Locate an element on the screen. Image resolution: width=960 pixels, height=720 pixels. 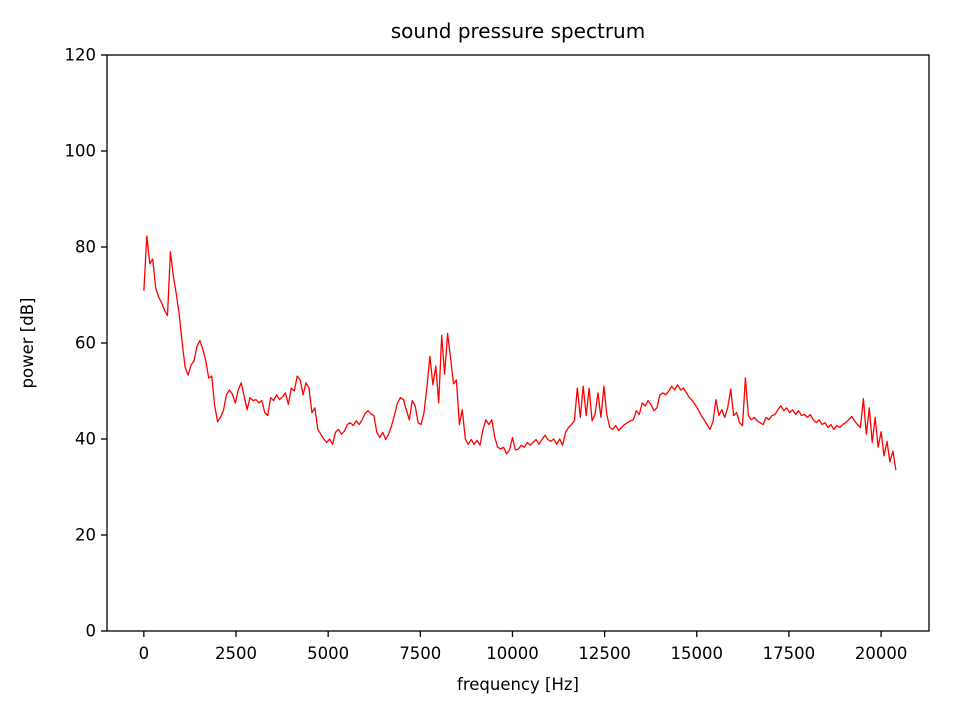
y-tick-label: 40 is located at coordinates (85, 439).